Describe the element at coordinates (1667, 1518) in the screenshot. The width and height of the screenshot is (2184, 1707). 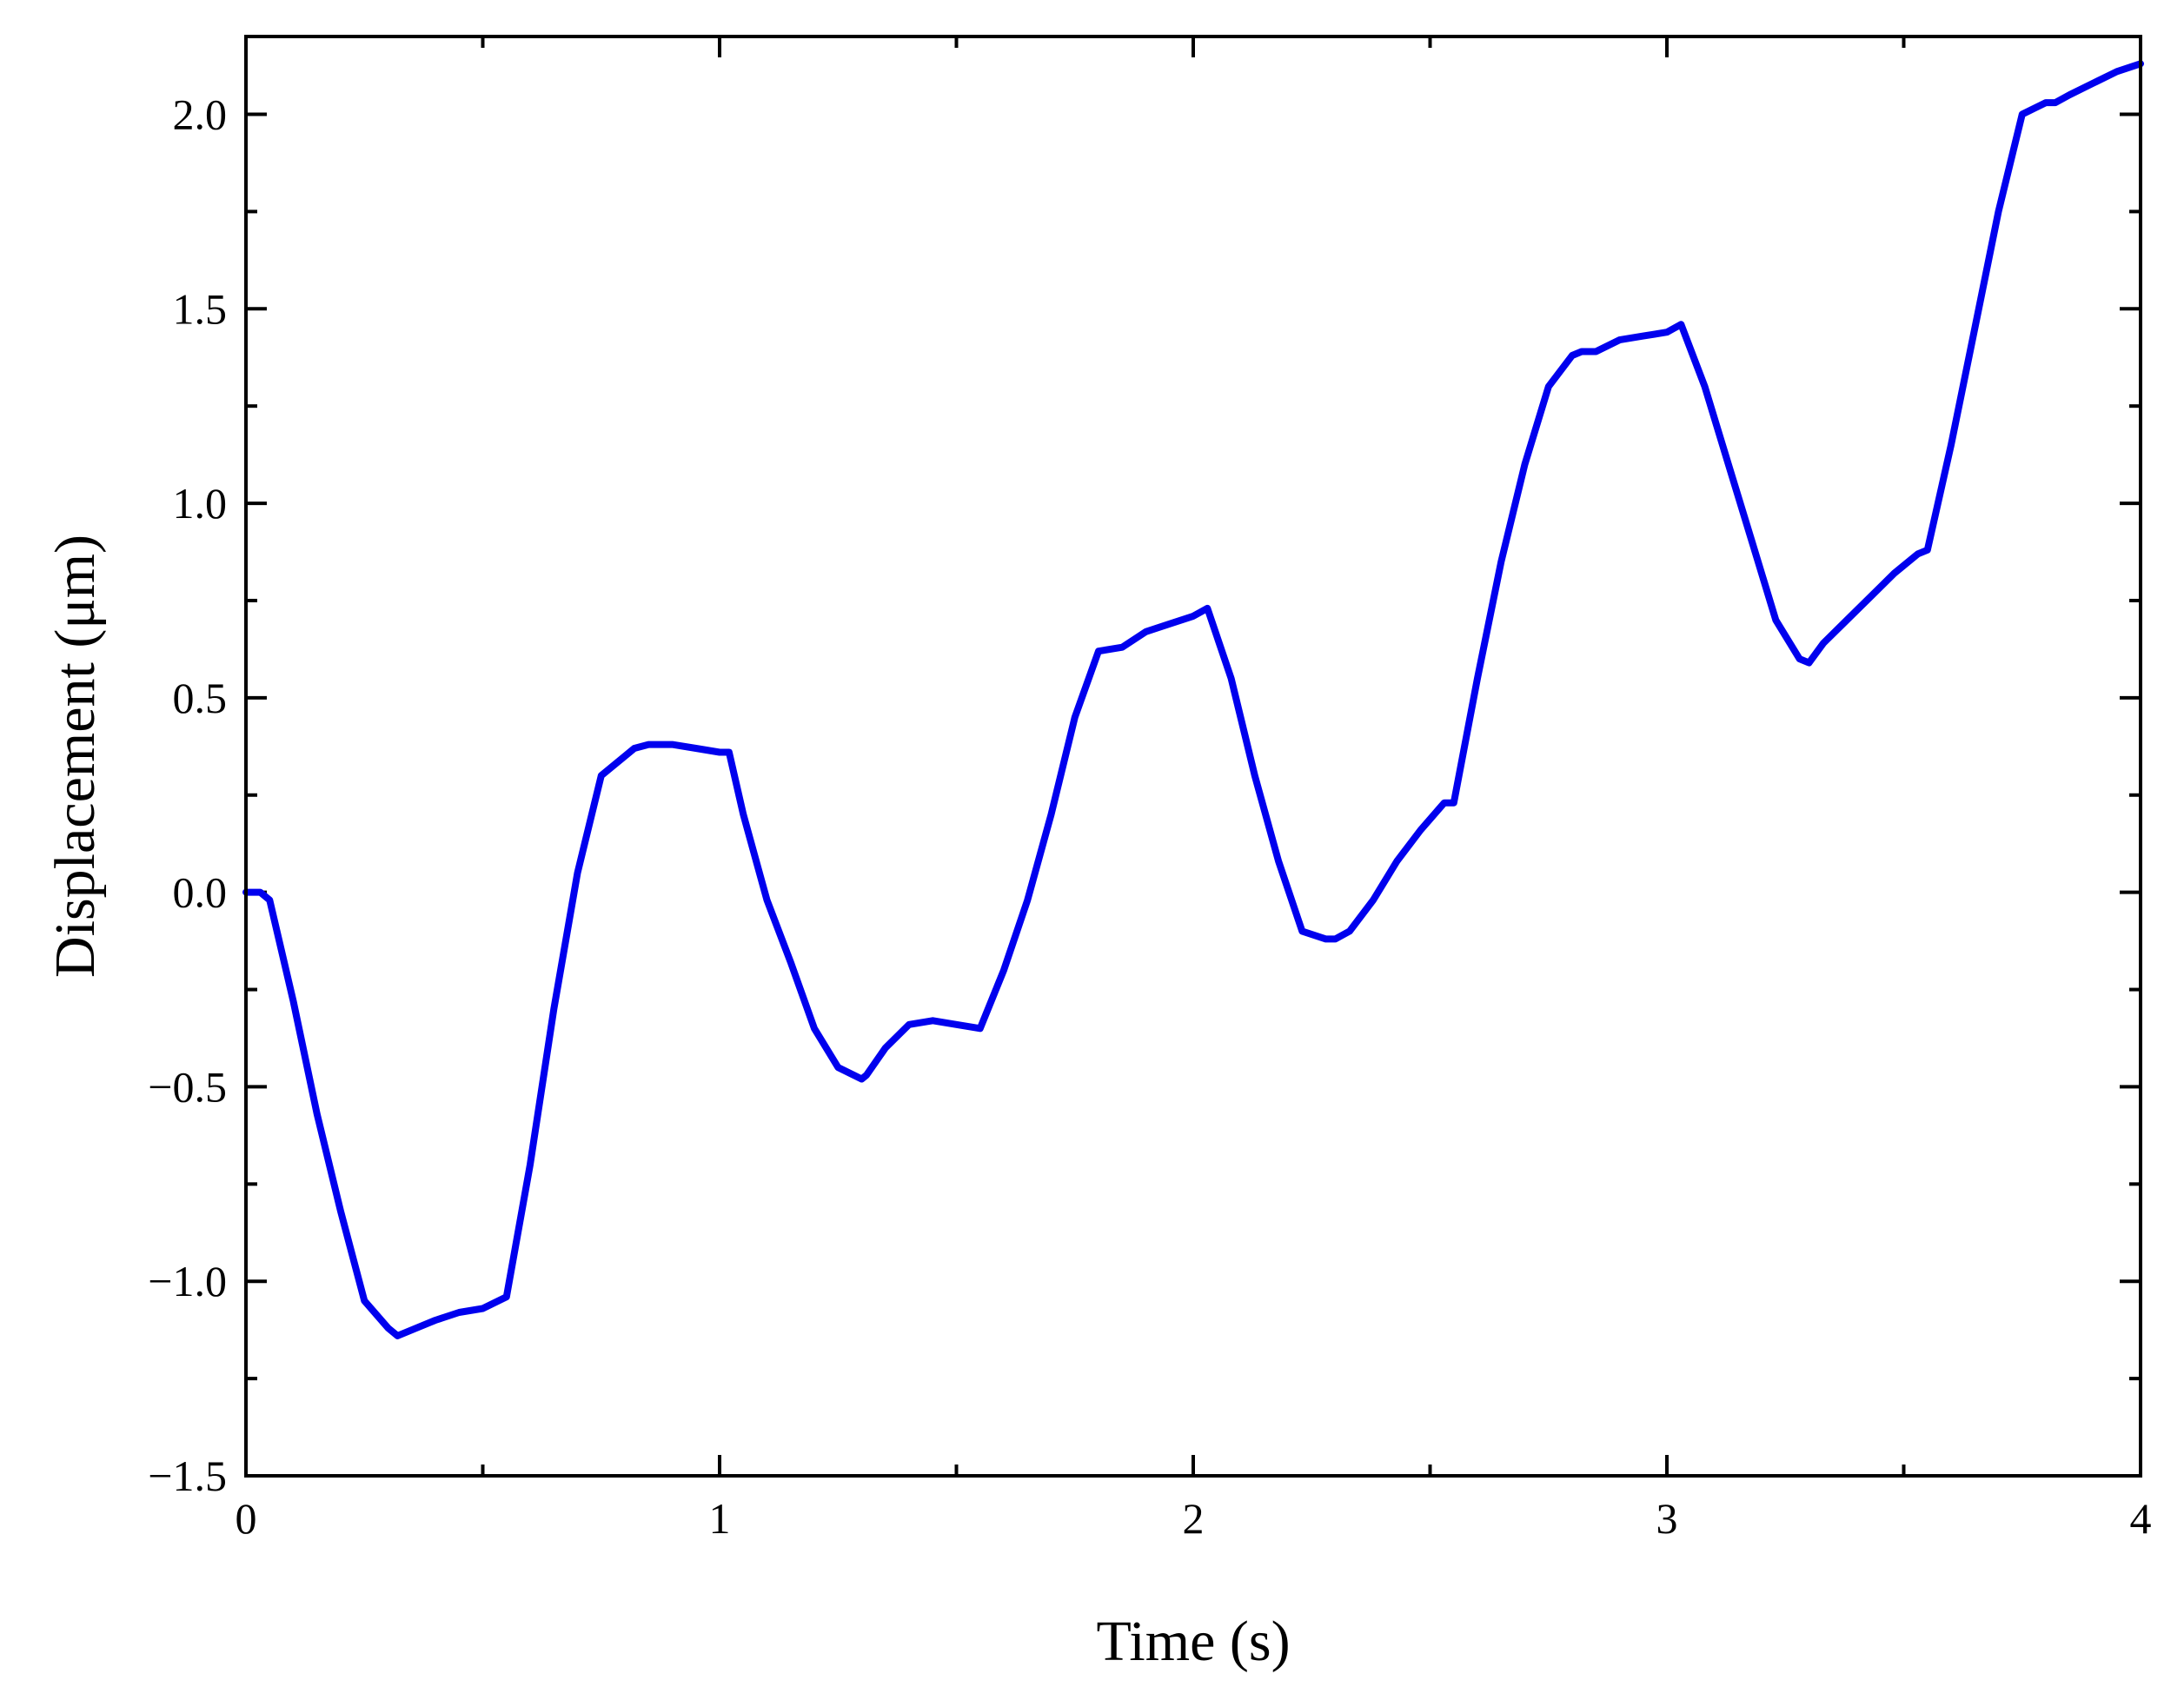
I see `x-tick-label: 3` at that location.